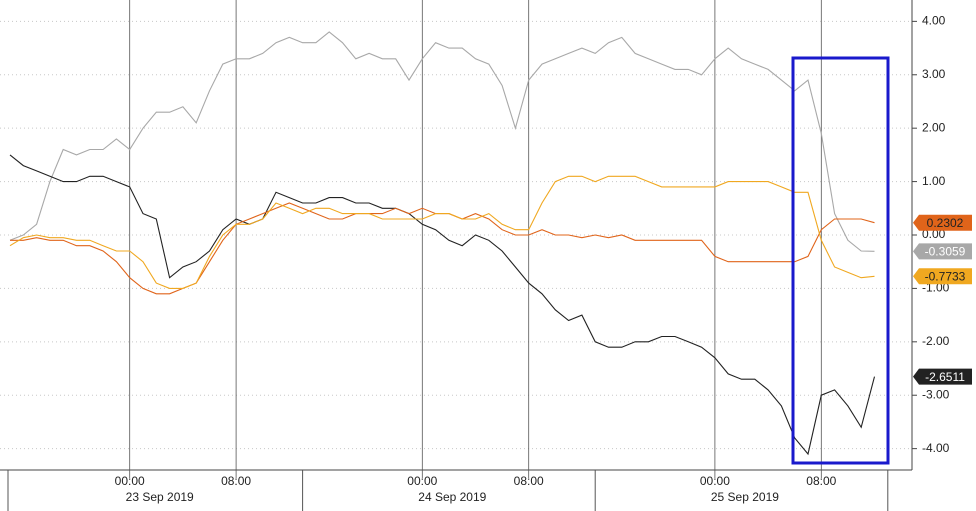  What do you see at coordinates (945, 223) in the screenshot?
I see `value-tag-label: 0.2302` at bounding box center [945, 223].